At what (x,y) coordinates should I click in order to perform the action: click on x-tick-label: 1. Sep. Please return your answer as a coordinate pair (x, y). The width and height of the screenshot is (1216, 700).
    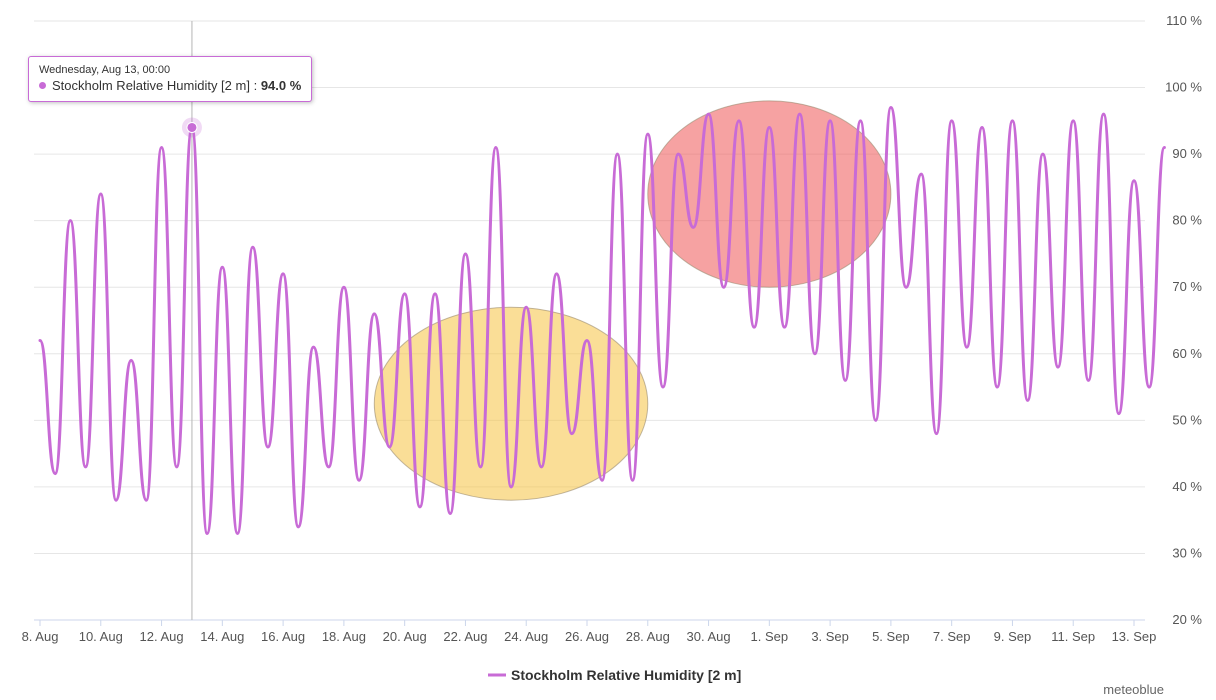
    Looking at the image, I should click on (770, 636).